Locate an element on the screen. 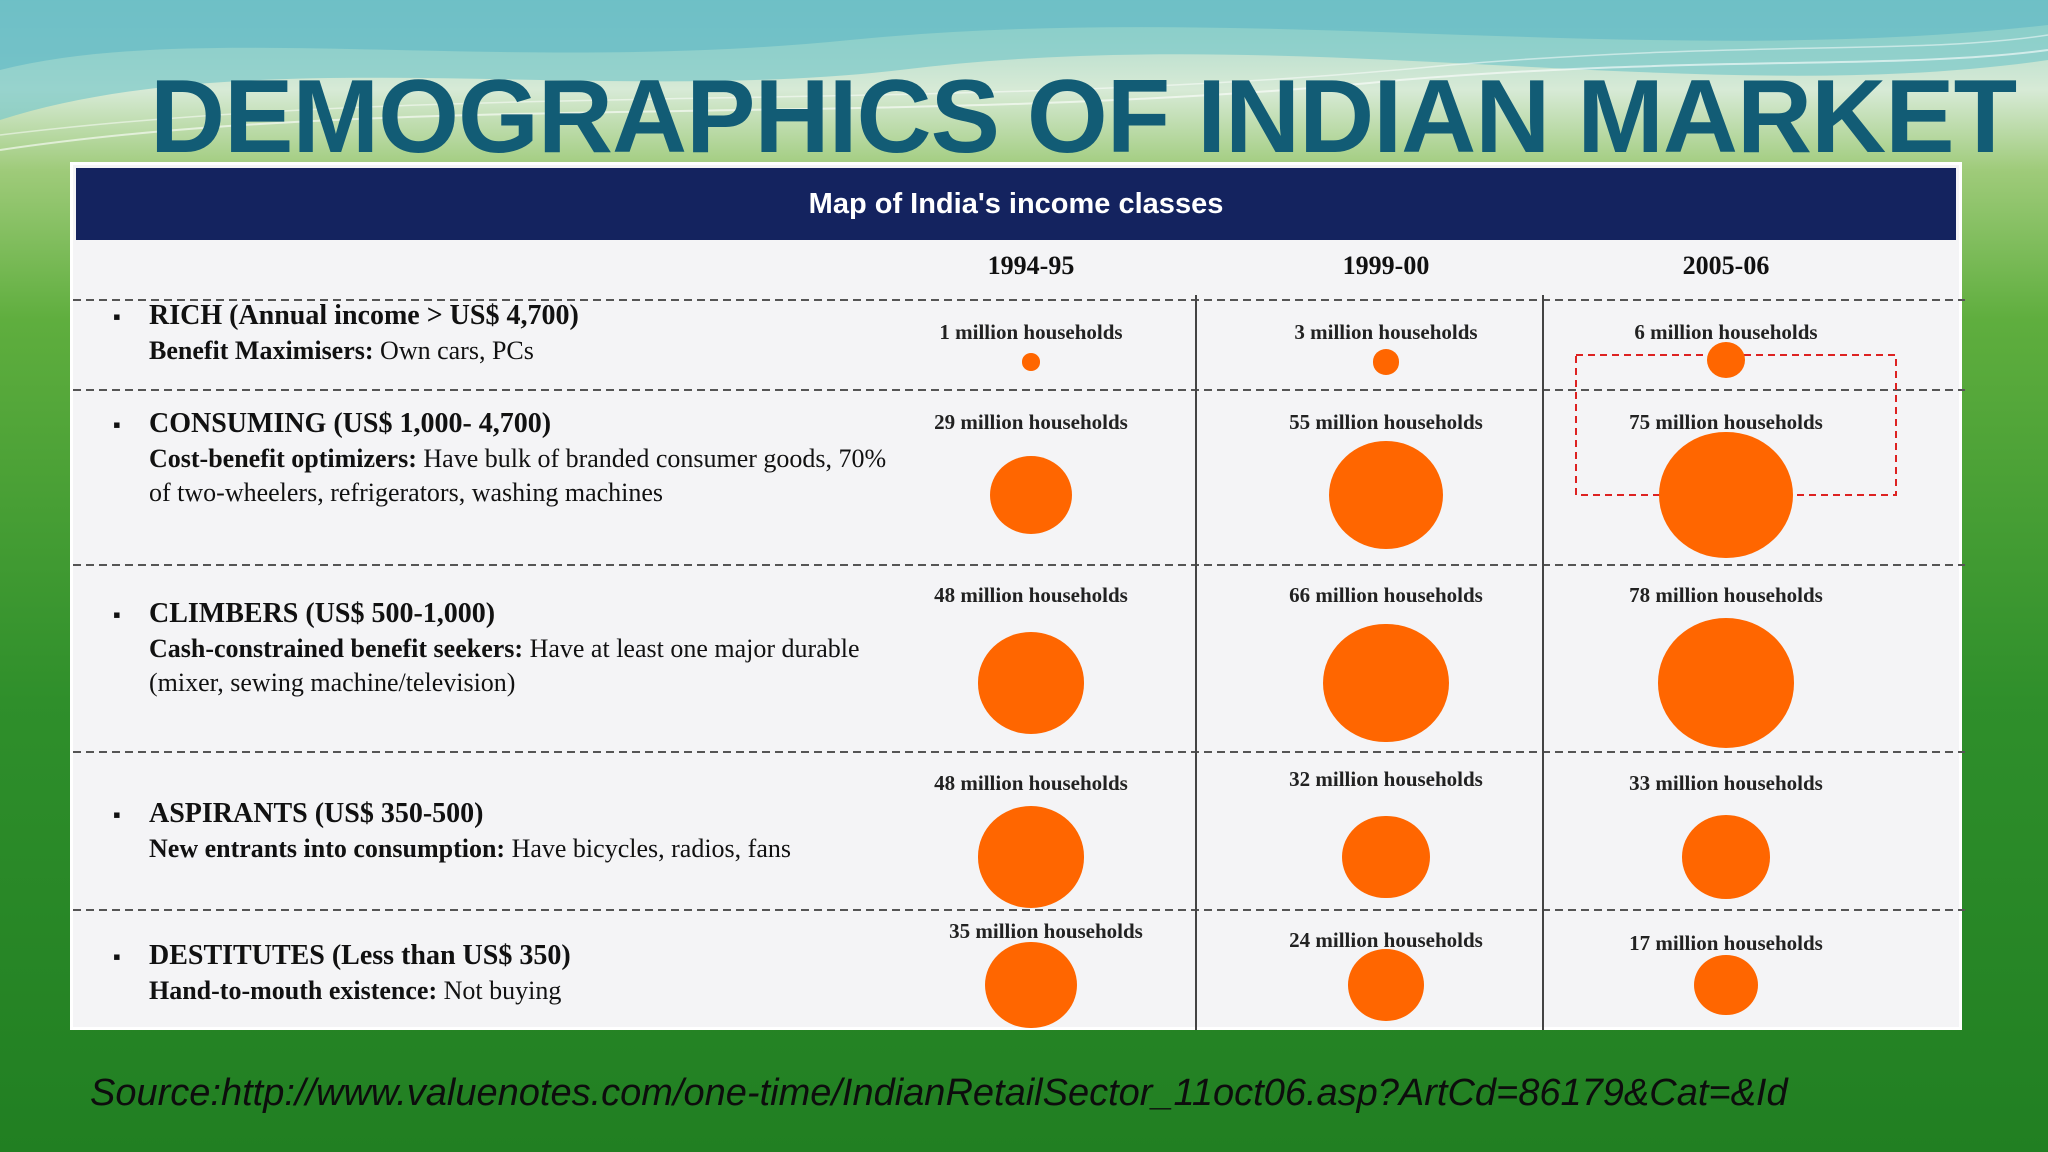  households-label: 17 million households is located at coordinates (1726, 943).